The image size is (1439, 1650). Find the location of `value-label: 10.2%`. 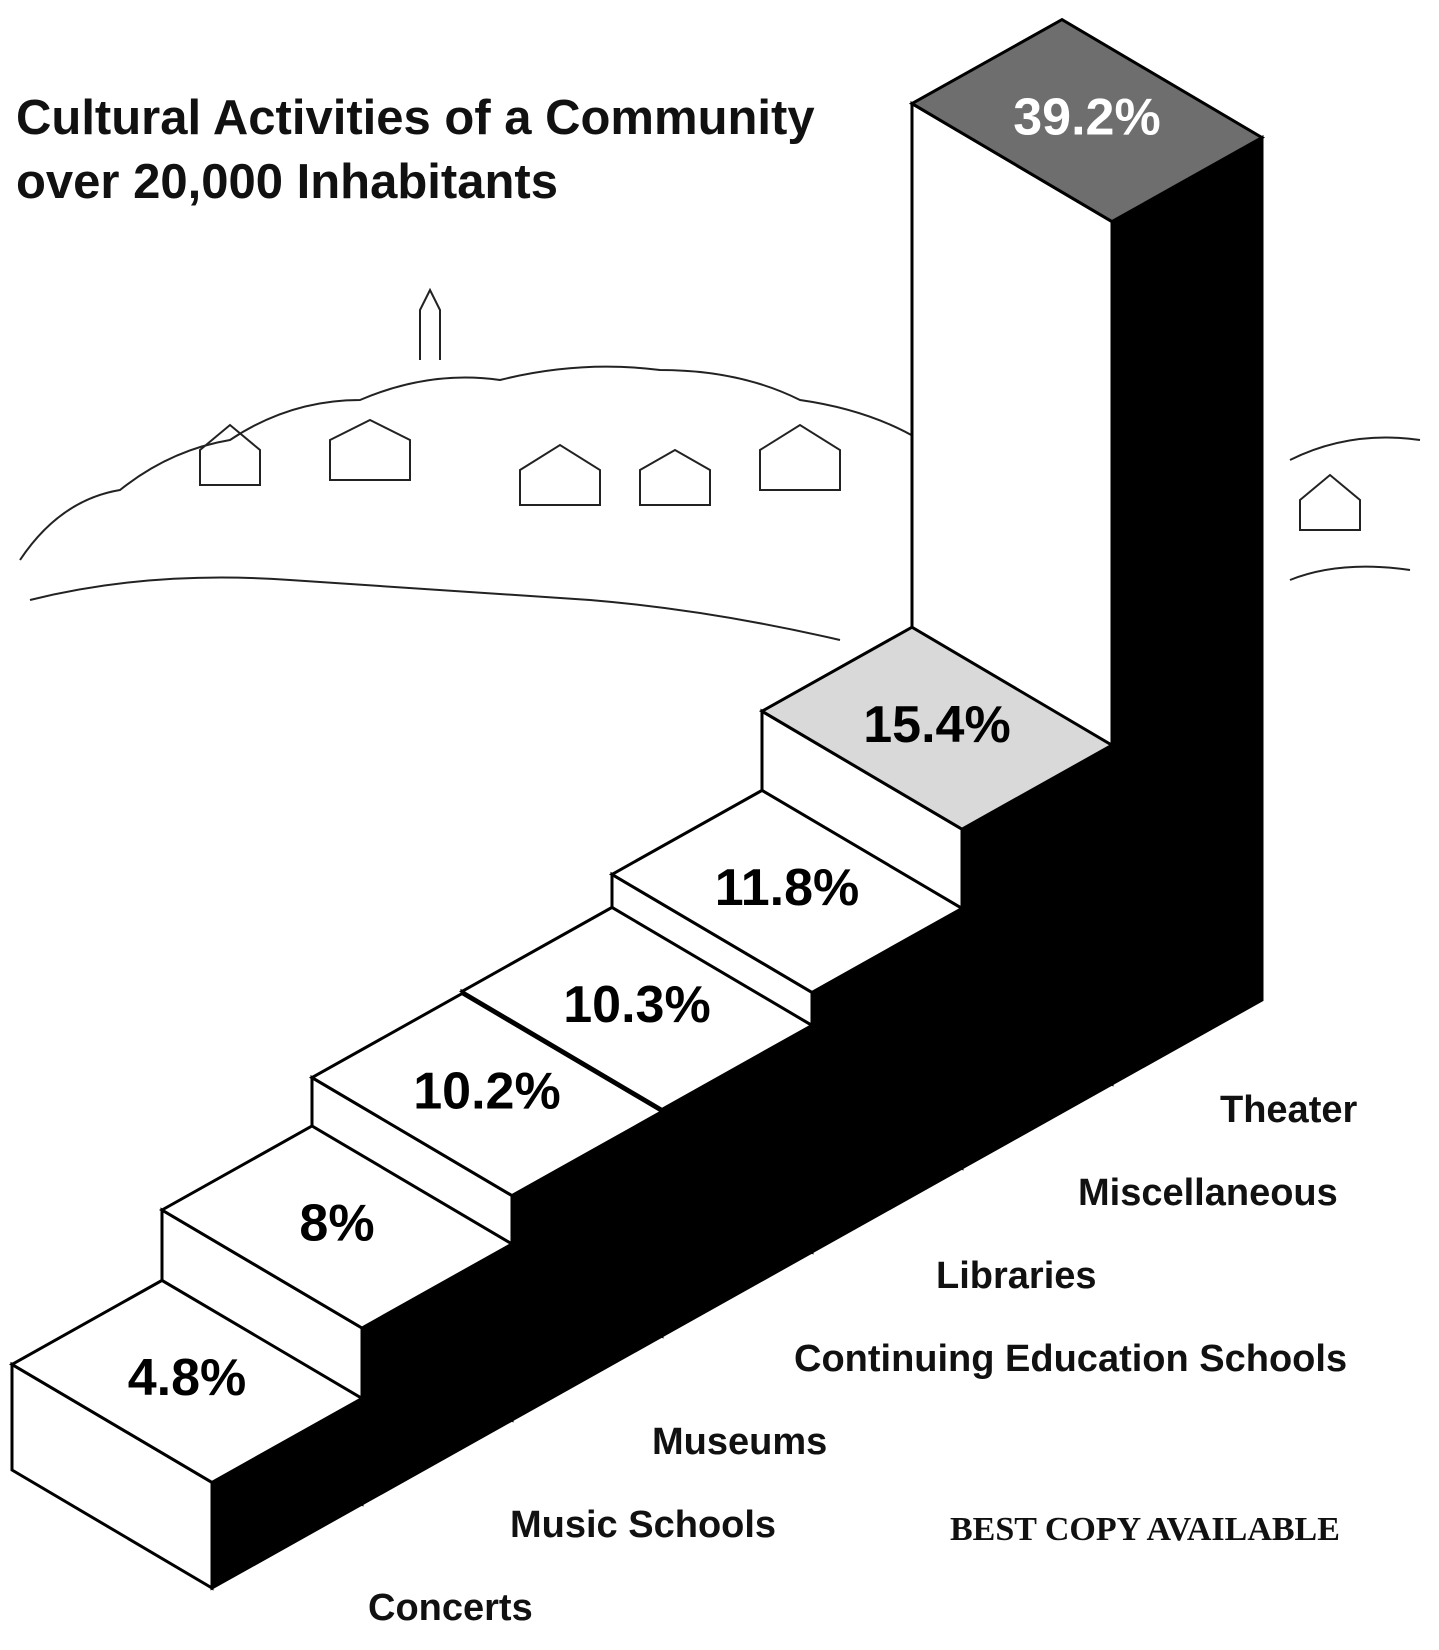

value-label: 10.2% is located at coordinates (486, 1091).